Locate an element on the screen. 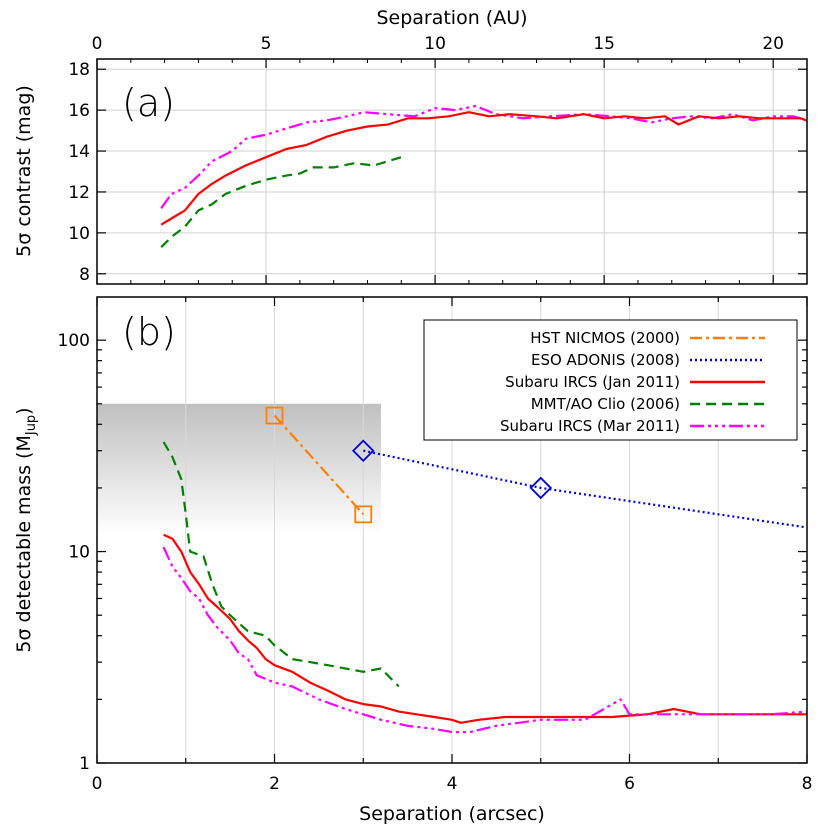 The height and width of the screenshot is (830, 830). panel-b-ylabel: 5σ detectable mass (MJup) is located at coordinates (26, 529).